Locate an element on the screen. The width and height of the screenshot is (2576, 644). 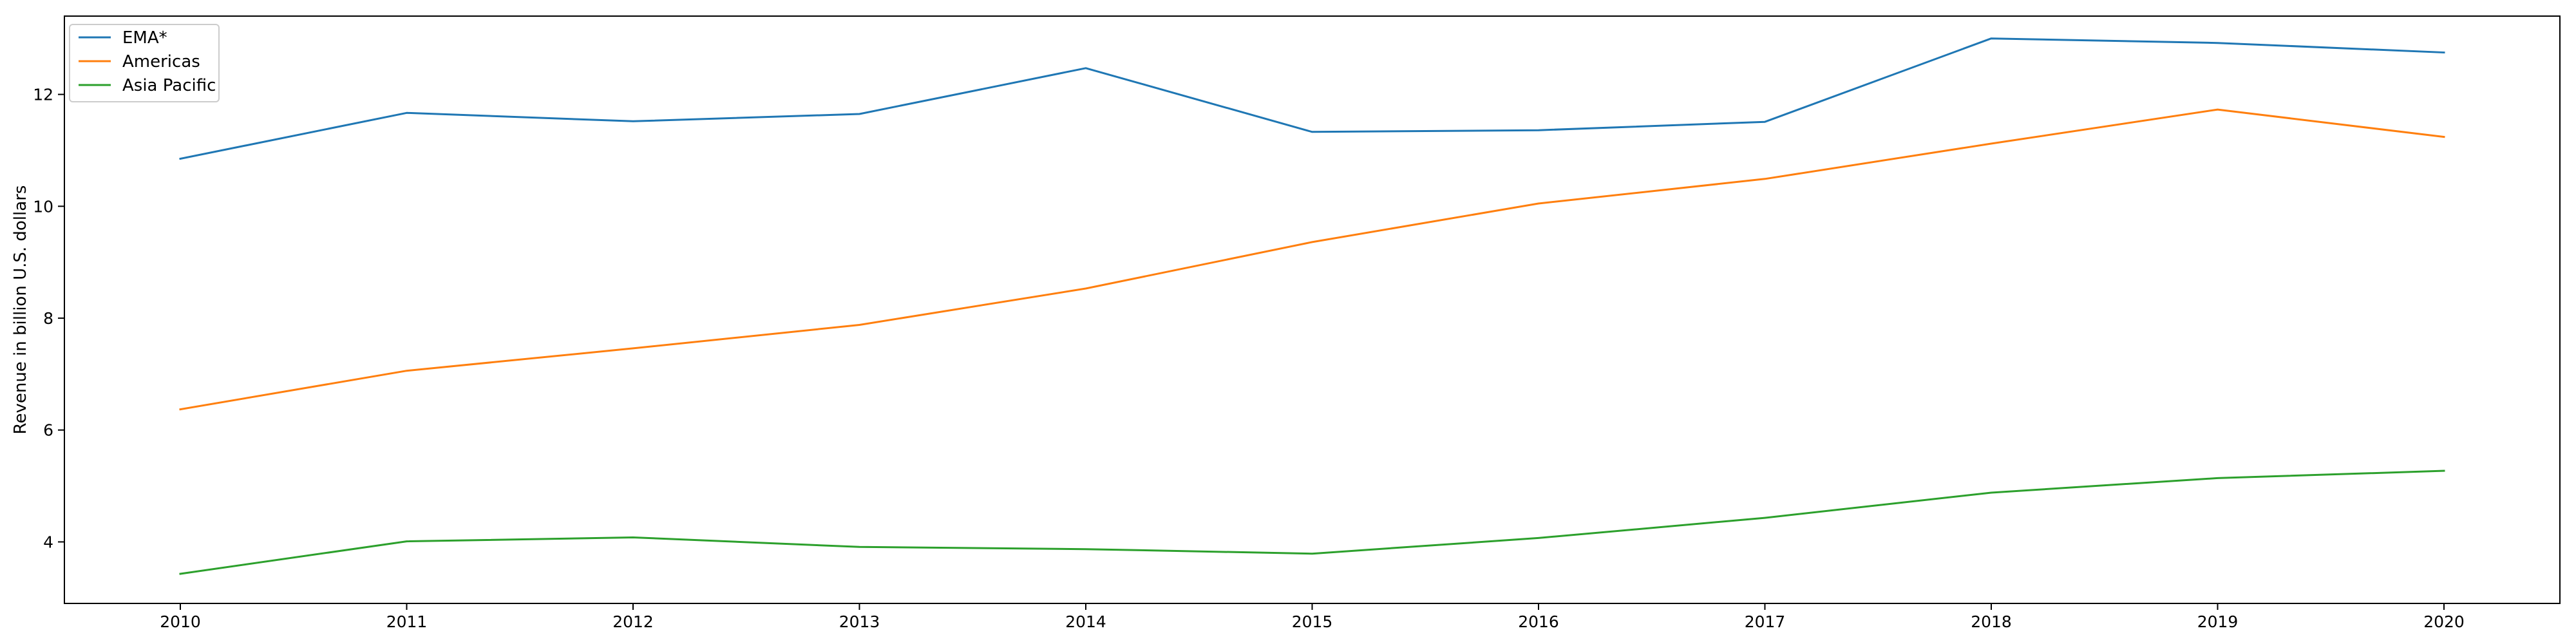
legend-label: EMA* is located at coordinates (144, 38).